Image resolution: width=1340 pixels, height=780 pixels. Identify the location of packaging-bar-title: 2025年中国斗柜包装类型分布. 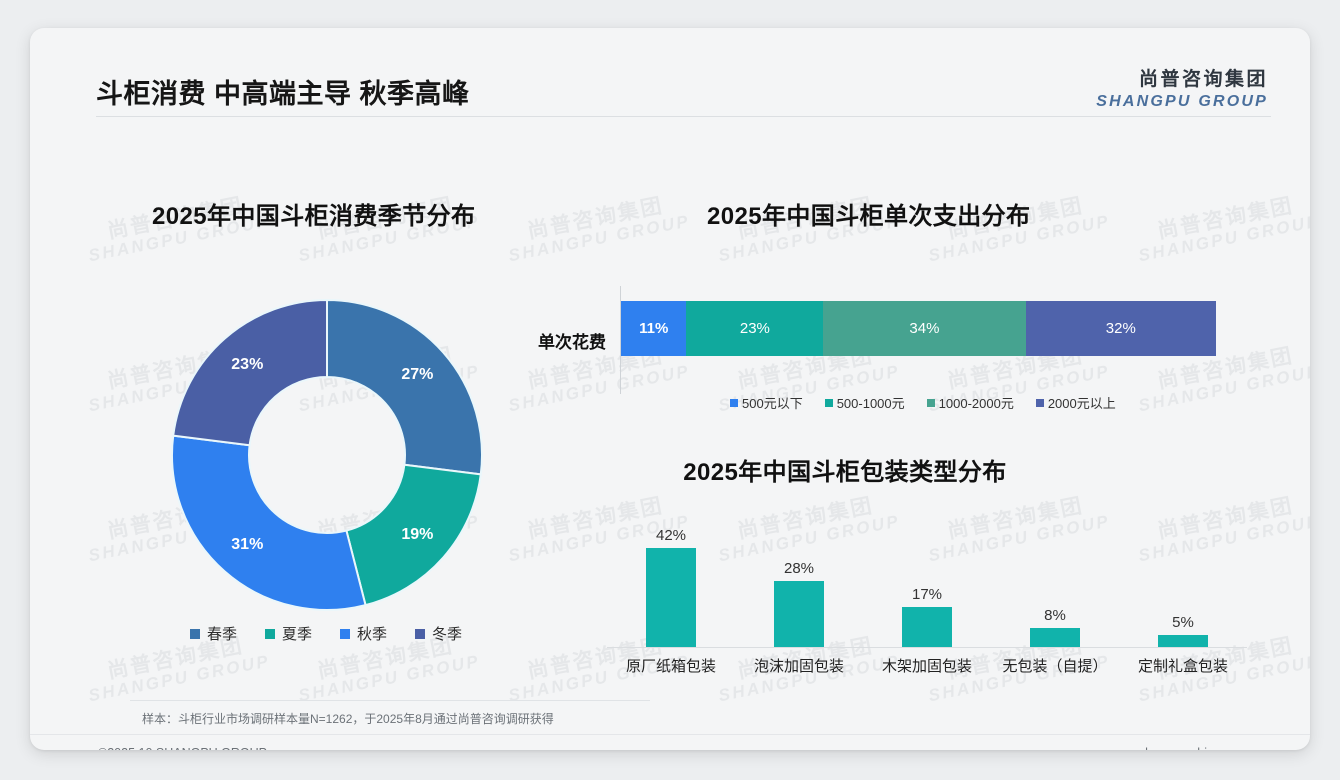
(845, 472).